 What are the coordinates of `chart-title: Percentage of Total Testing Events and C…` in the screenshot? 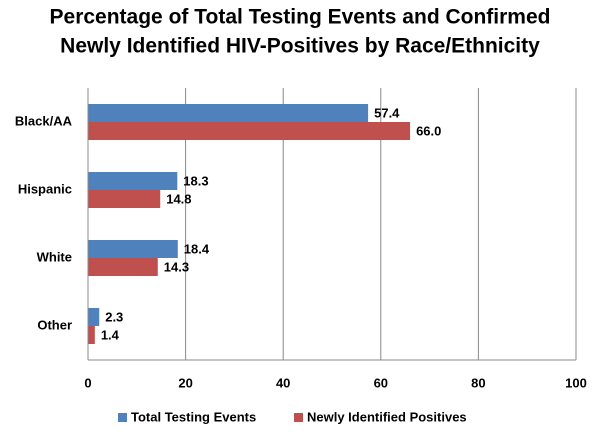 It's located at (300, 17).